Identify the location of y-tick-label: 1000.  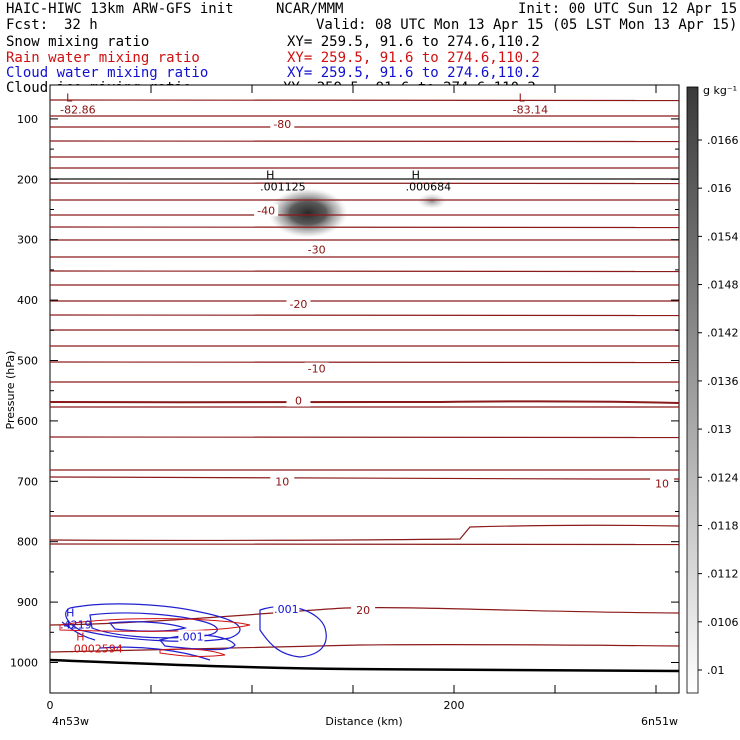
(24, 663).